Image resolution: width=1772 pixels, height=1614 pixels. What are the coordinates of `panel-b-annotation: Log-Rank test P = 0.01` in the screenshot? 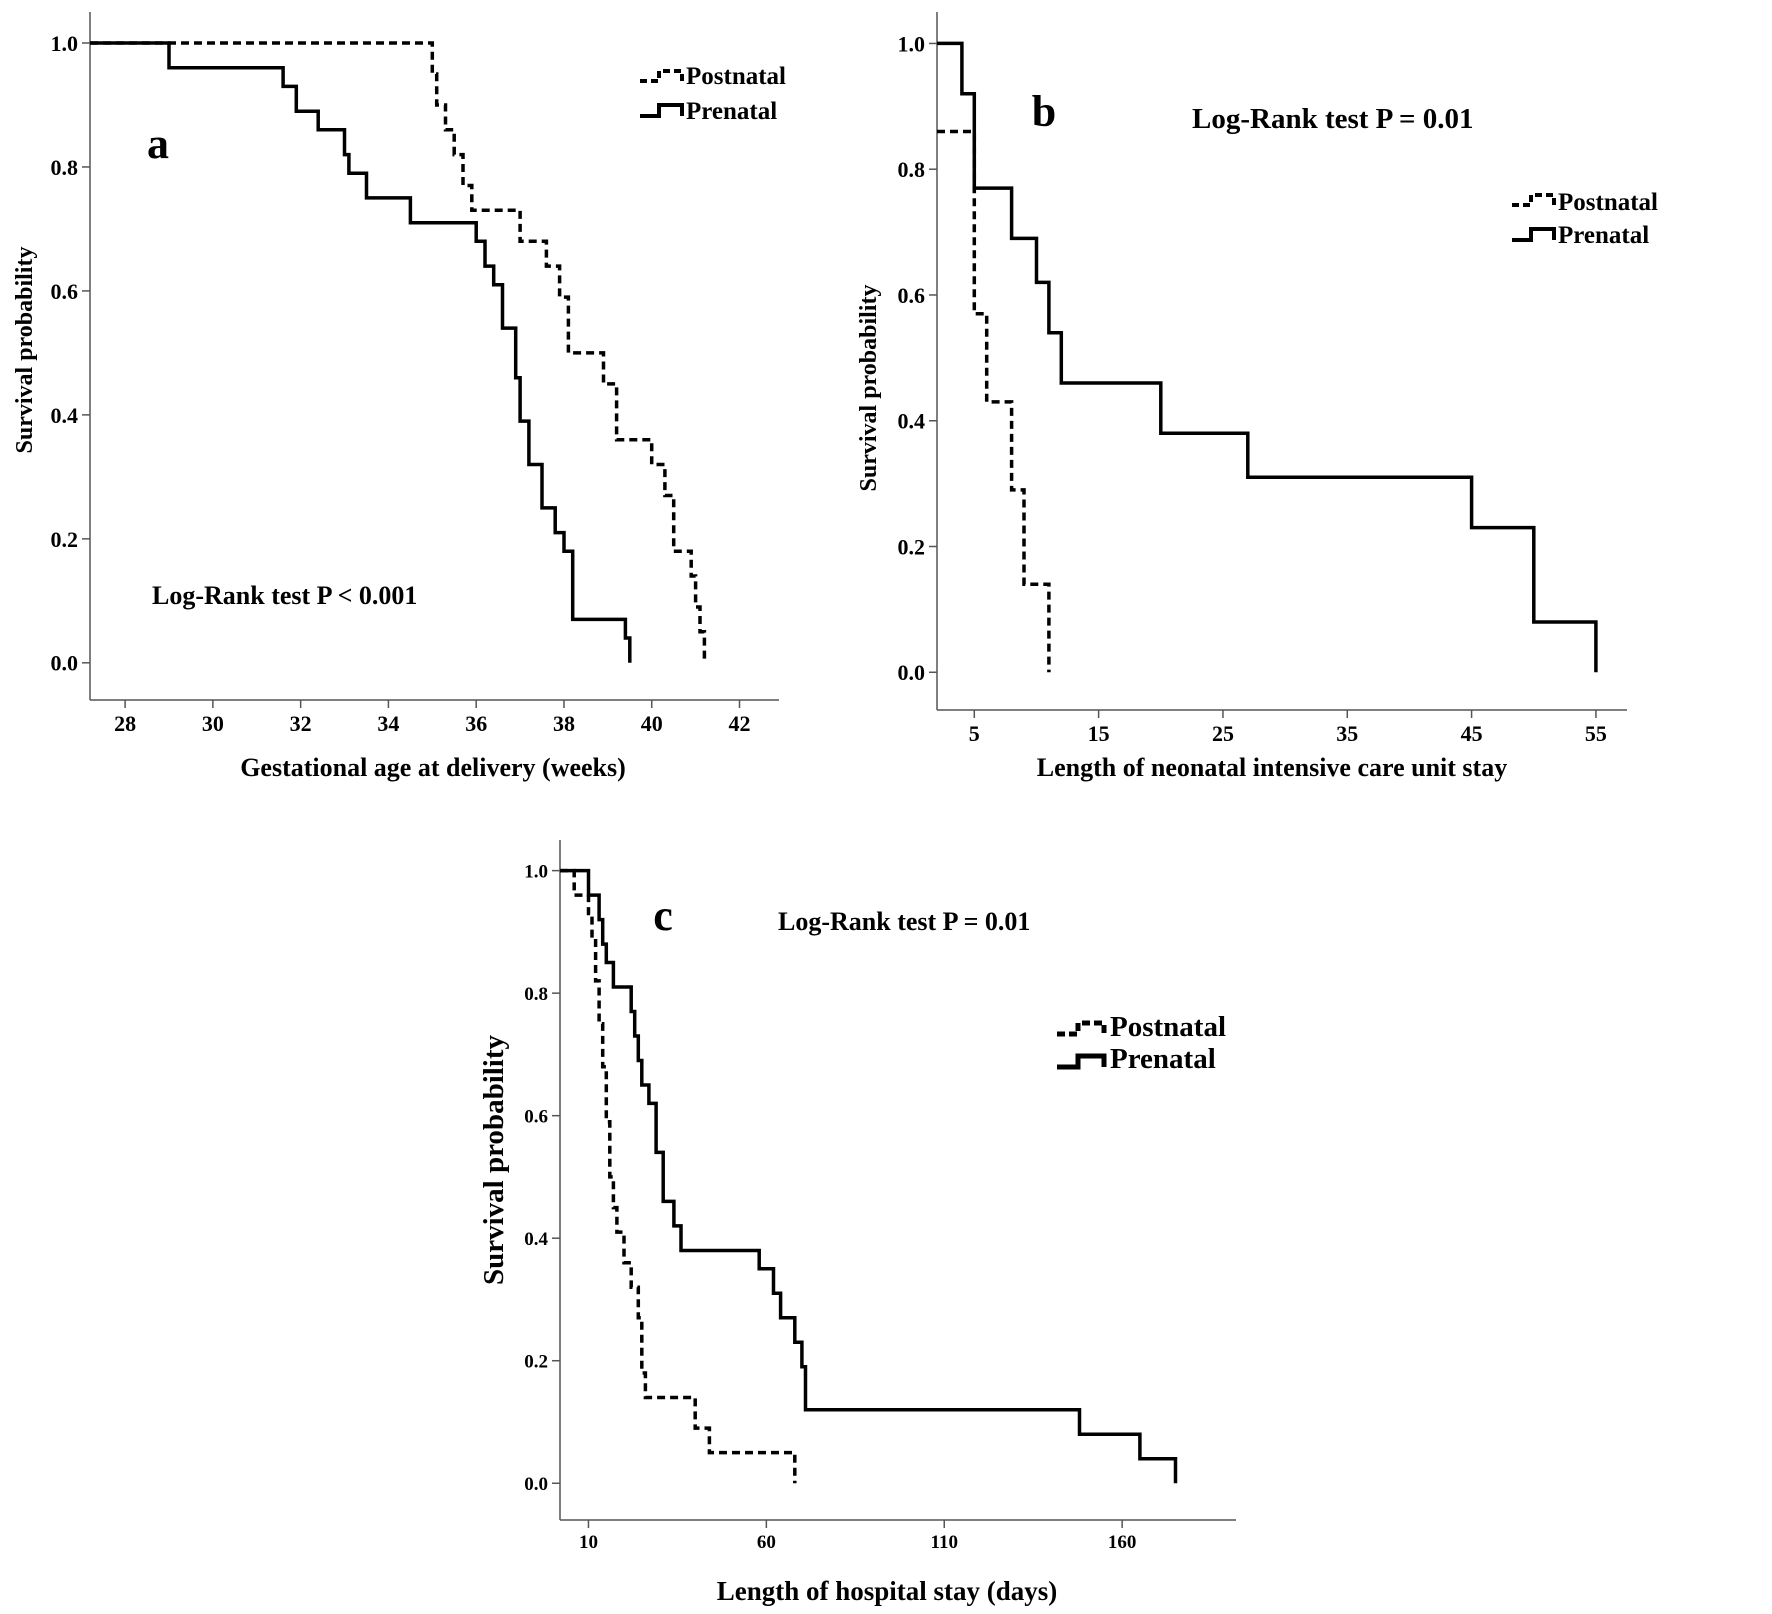 It's located at (1333, 119).